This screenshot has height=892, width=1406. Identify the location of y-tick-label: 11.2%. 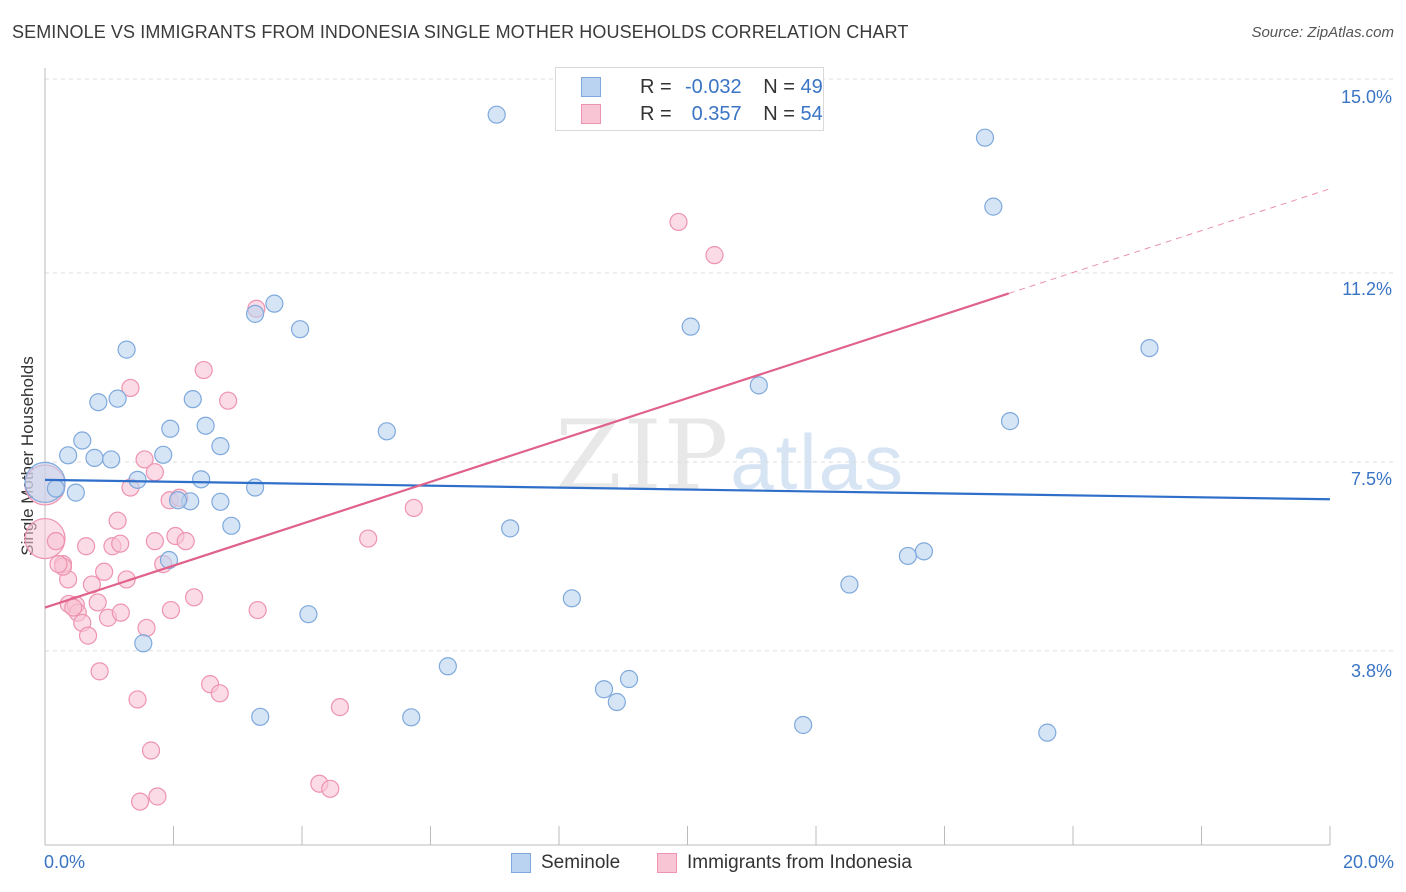
(1367, 289).